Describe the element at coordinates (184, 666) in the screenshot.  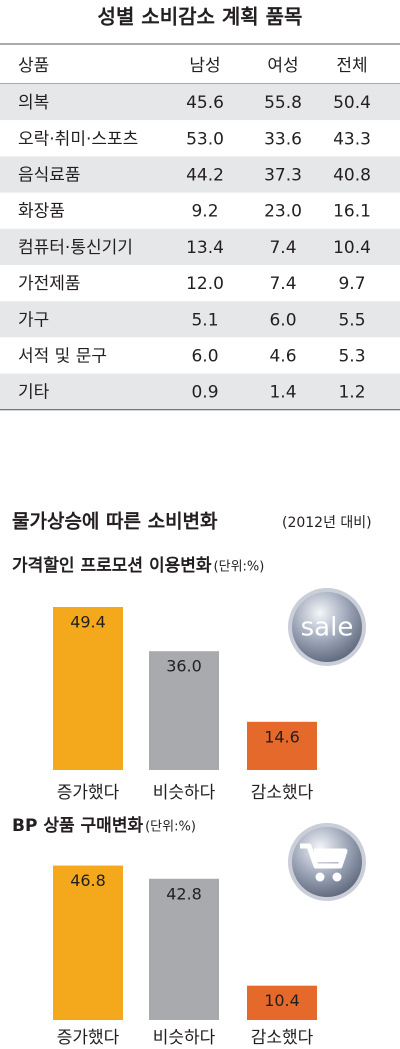
I see `value-label: 36.0` at that location.